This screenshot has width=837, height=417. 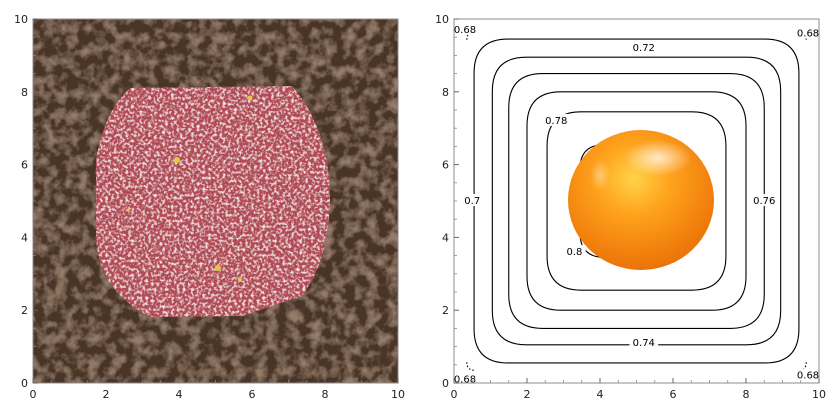 I want to click on contour-label: 0.78, so click(x=556, y=121).